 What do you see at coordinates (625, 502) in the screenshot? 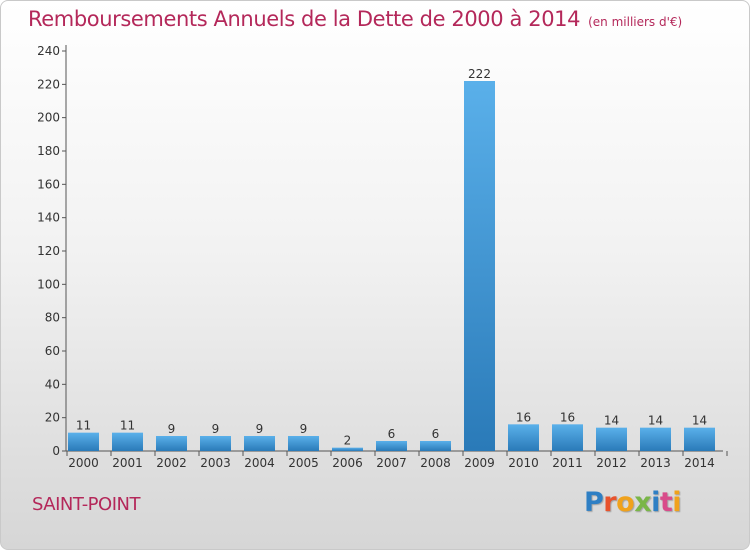
I see `logo-letter: o` at bounding box center [625, 502].